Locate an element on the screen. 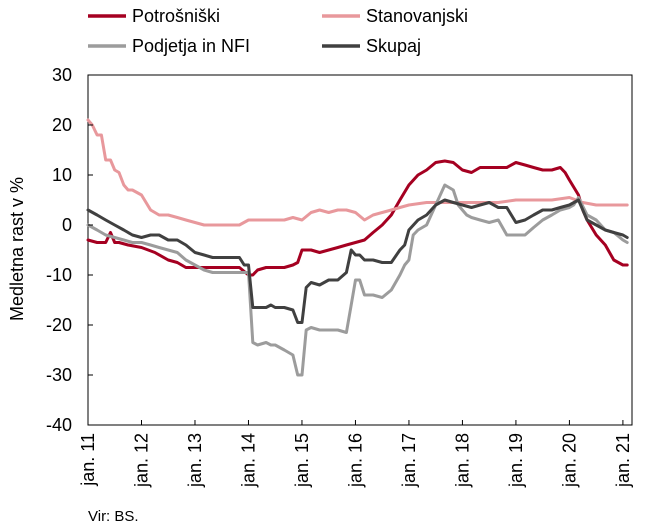  x-tick-label: jan. 15 is located at coordinates (302, 460).